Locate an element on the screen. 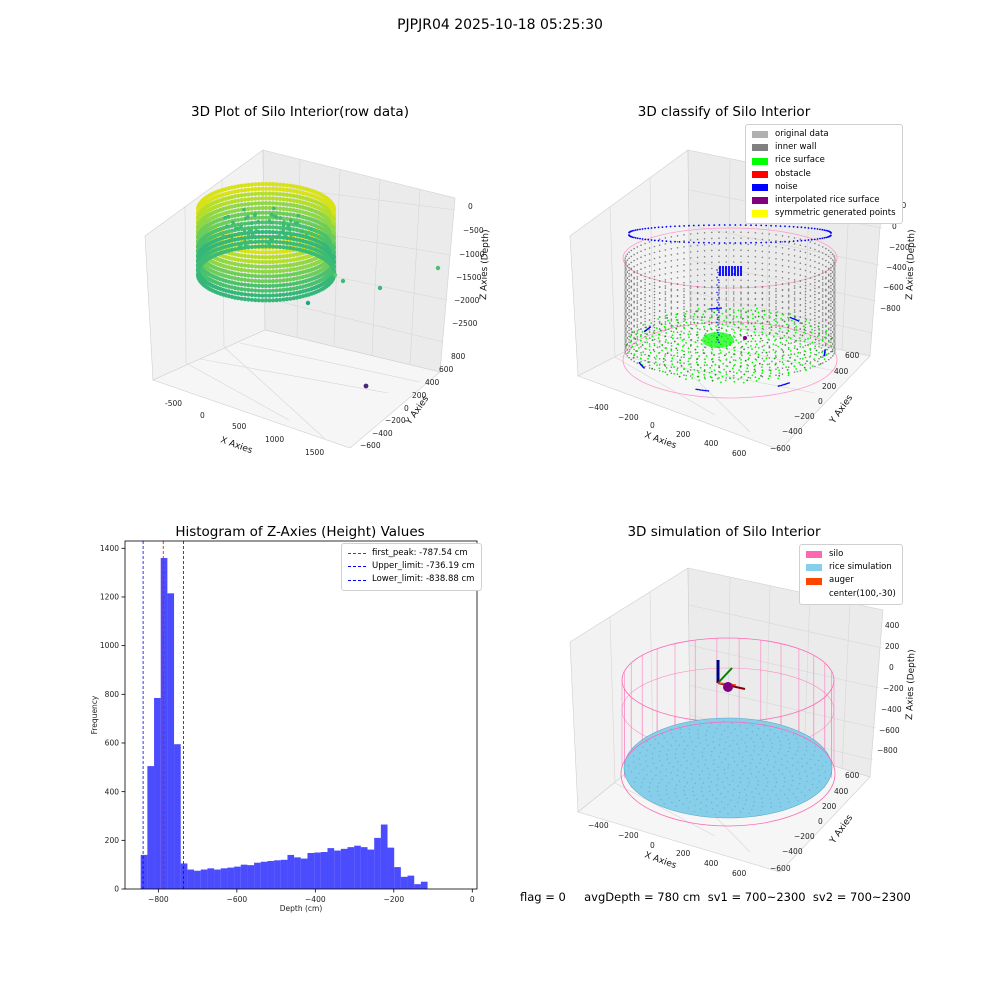 The width and height of the screenshot is (1000, 1000). panel1-ytick: −600 is located at coordinates (370, 445).